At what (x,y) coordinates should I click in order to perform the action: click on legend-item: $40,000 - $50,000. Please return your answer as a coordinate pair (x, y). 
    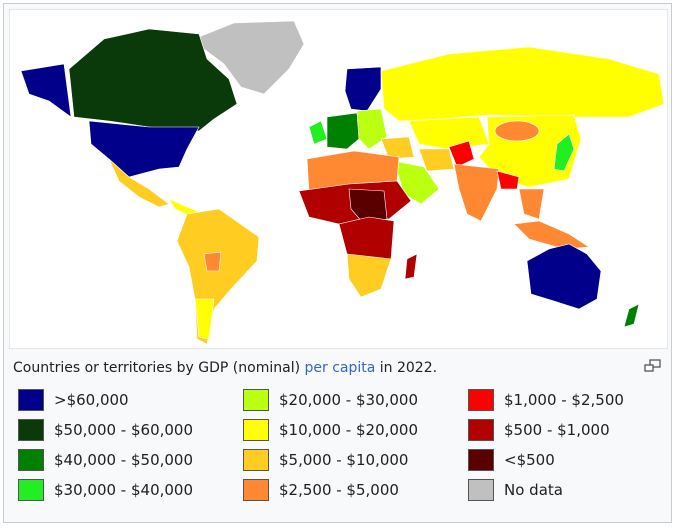
    Looking at the image, I should click on (105, 460).